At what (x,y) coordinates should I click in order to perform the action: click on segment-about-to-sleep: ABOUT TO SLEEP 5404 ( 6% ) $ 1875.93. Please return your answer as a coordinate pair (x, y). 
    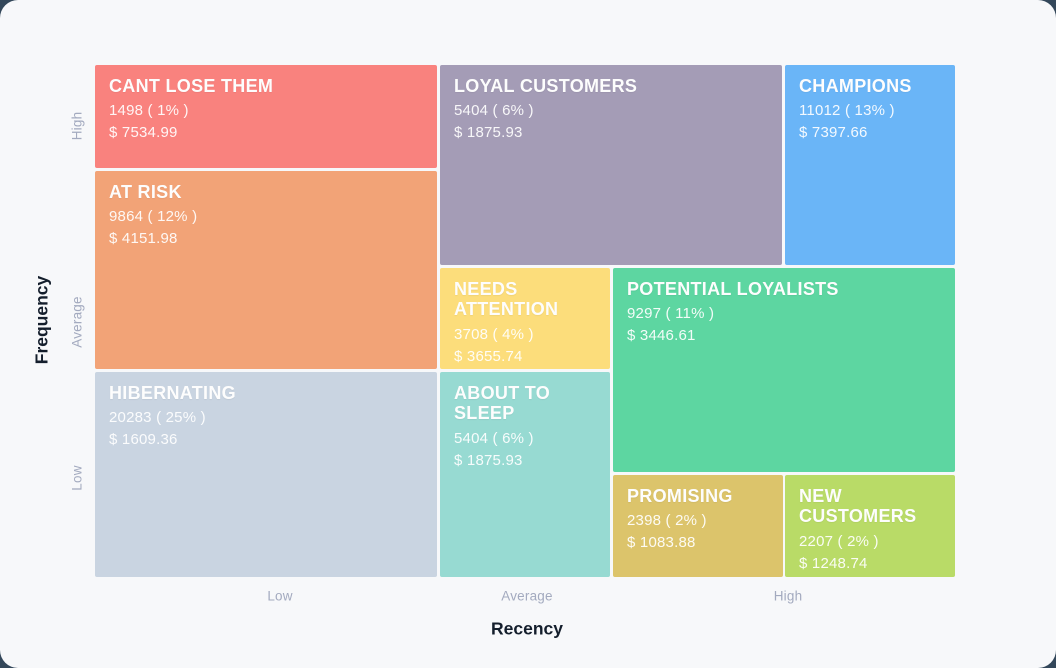
    Looking at the image, I should click on (525, 474).